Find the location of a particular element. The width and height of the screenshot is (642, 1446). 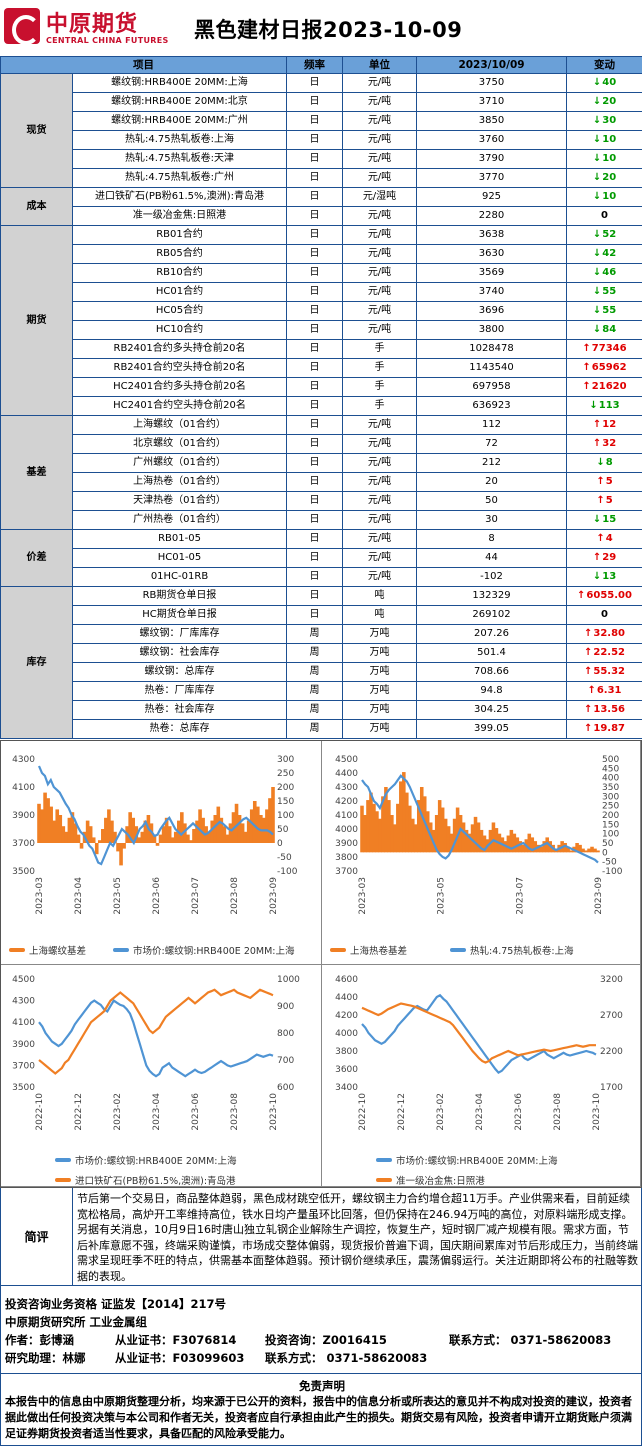

y-right-tick-label: 100 is located at coordinates (285, 816).